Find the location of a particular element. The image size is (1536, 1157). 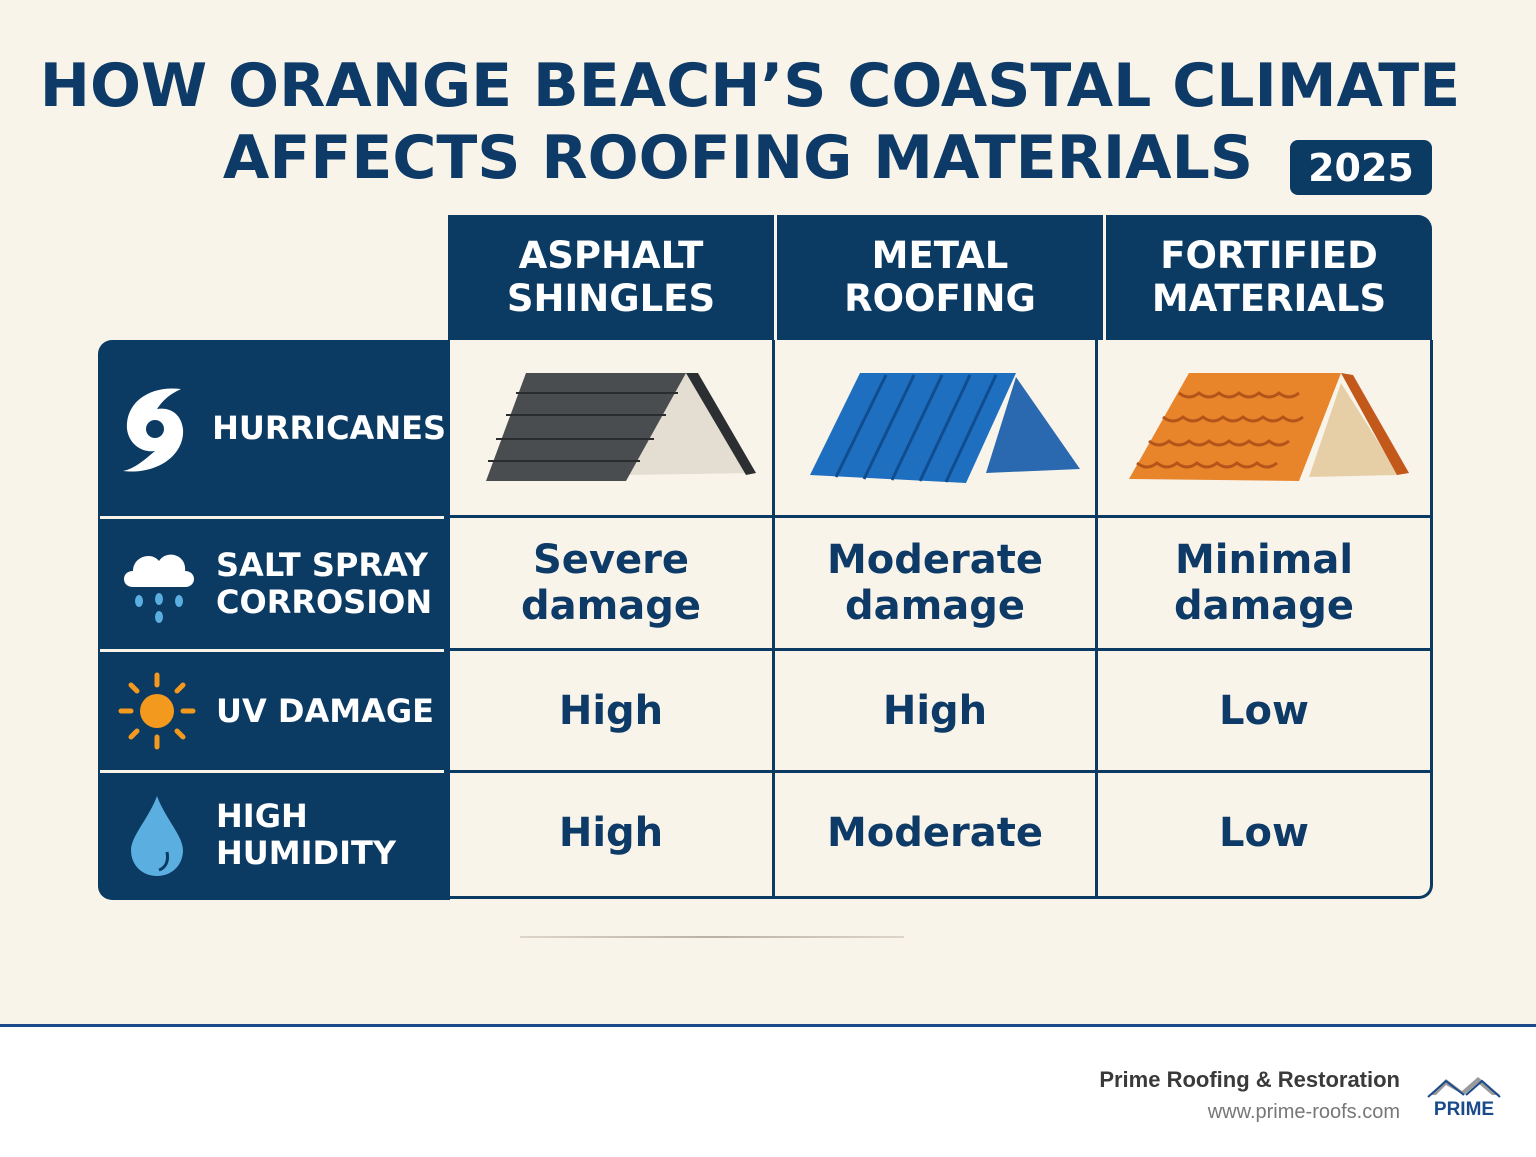

header-text: FORTIFIED is located at coordinates (1269, 255).